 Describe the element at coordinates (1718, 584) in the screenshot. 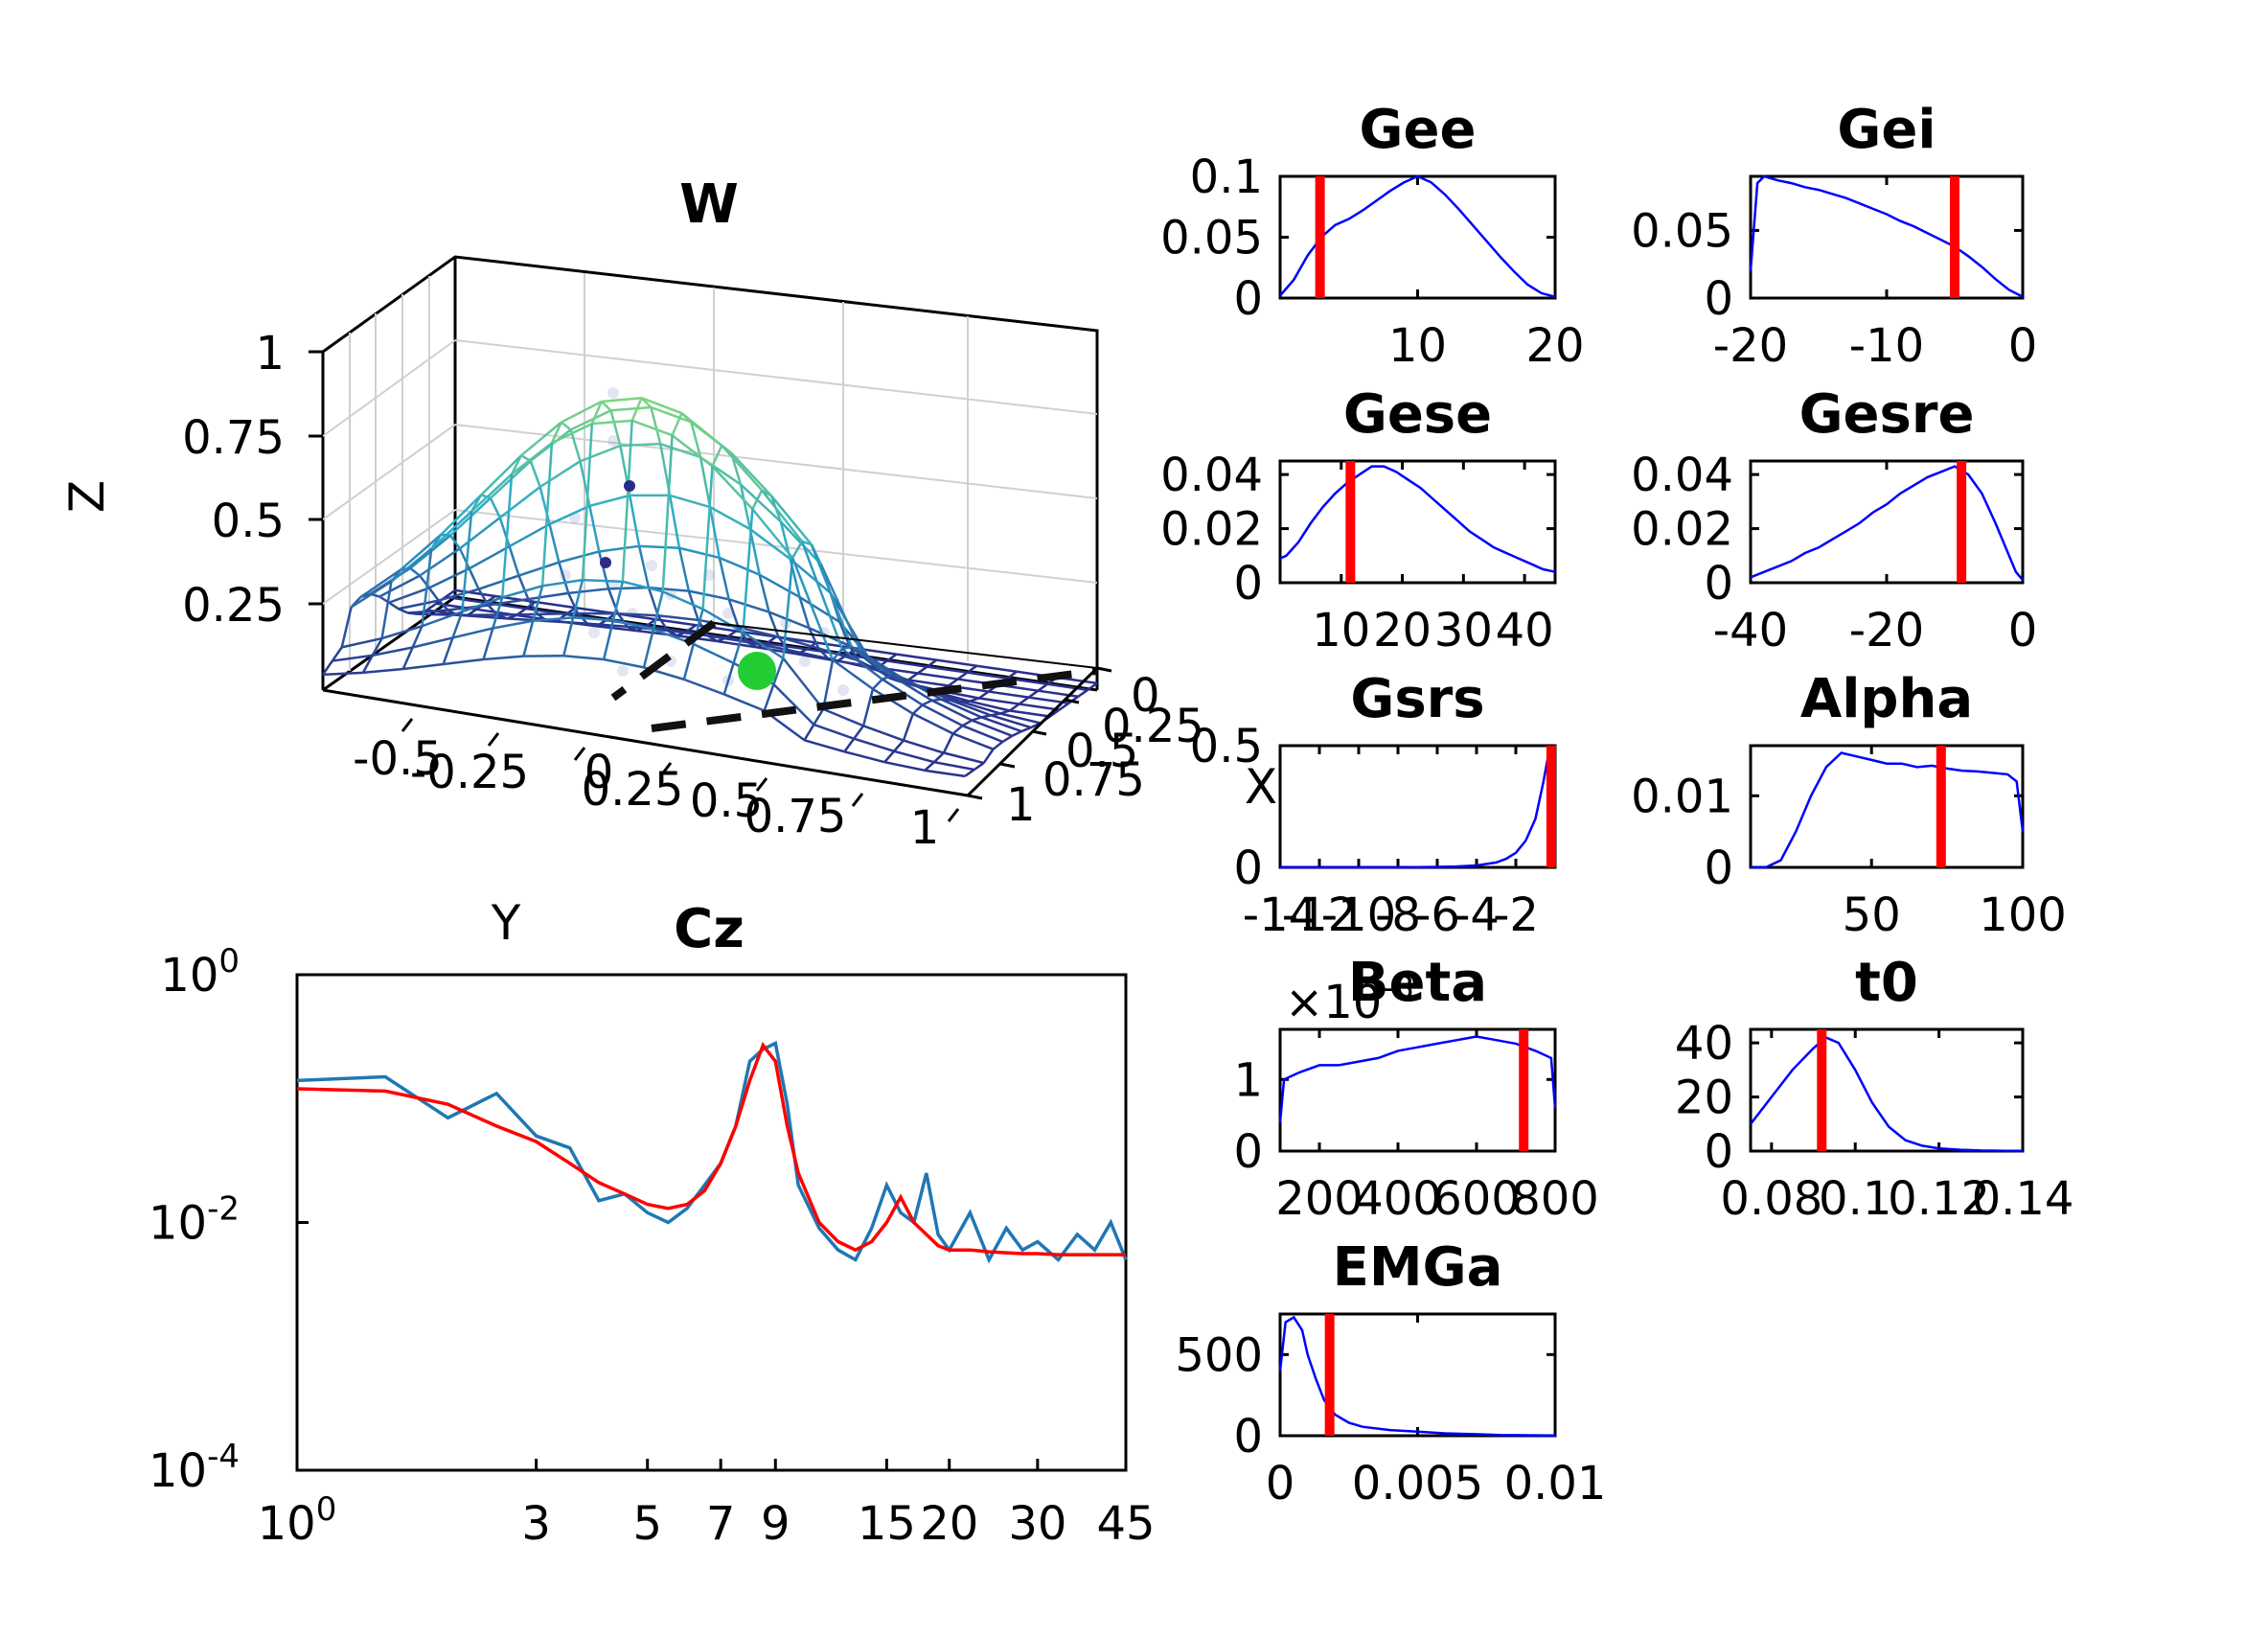

I see `gesre-y-tick-label: 0` at that location.